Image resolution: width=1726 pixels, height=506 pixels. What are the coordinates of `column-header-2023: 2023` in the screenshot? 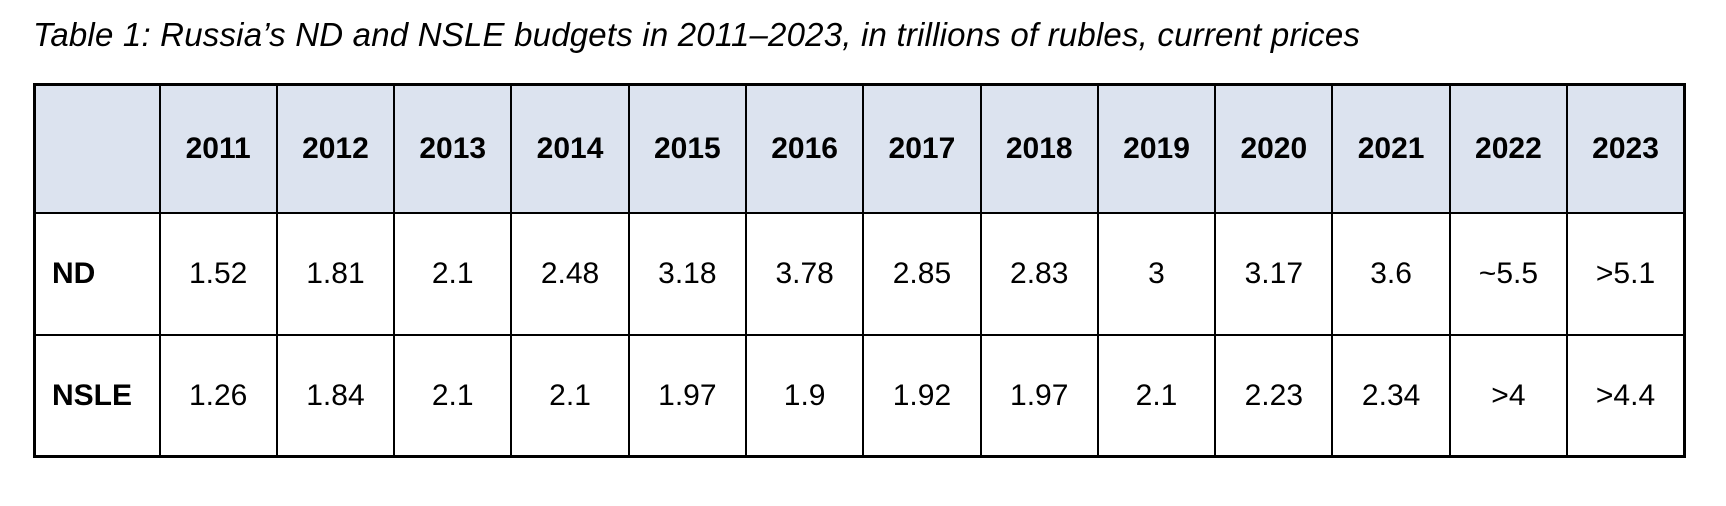 It's located at (1626, 148).